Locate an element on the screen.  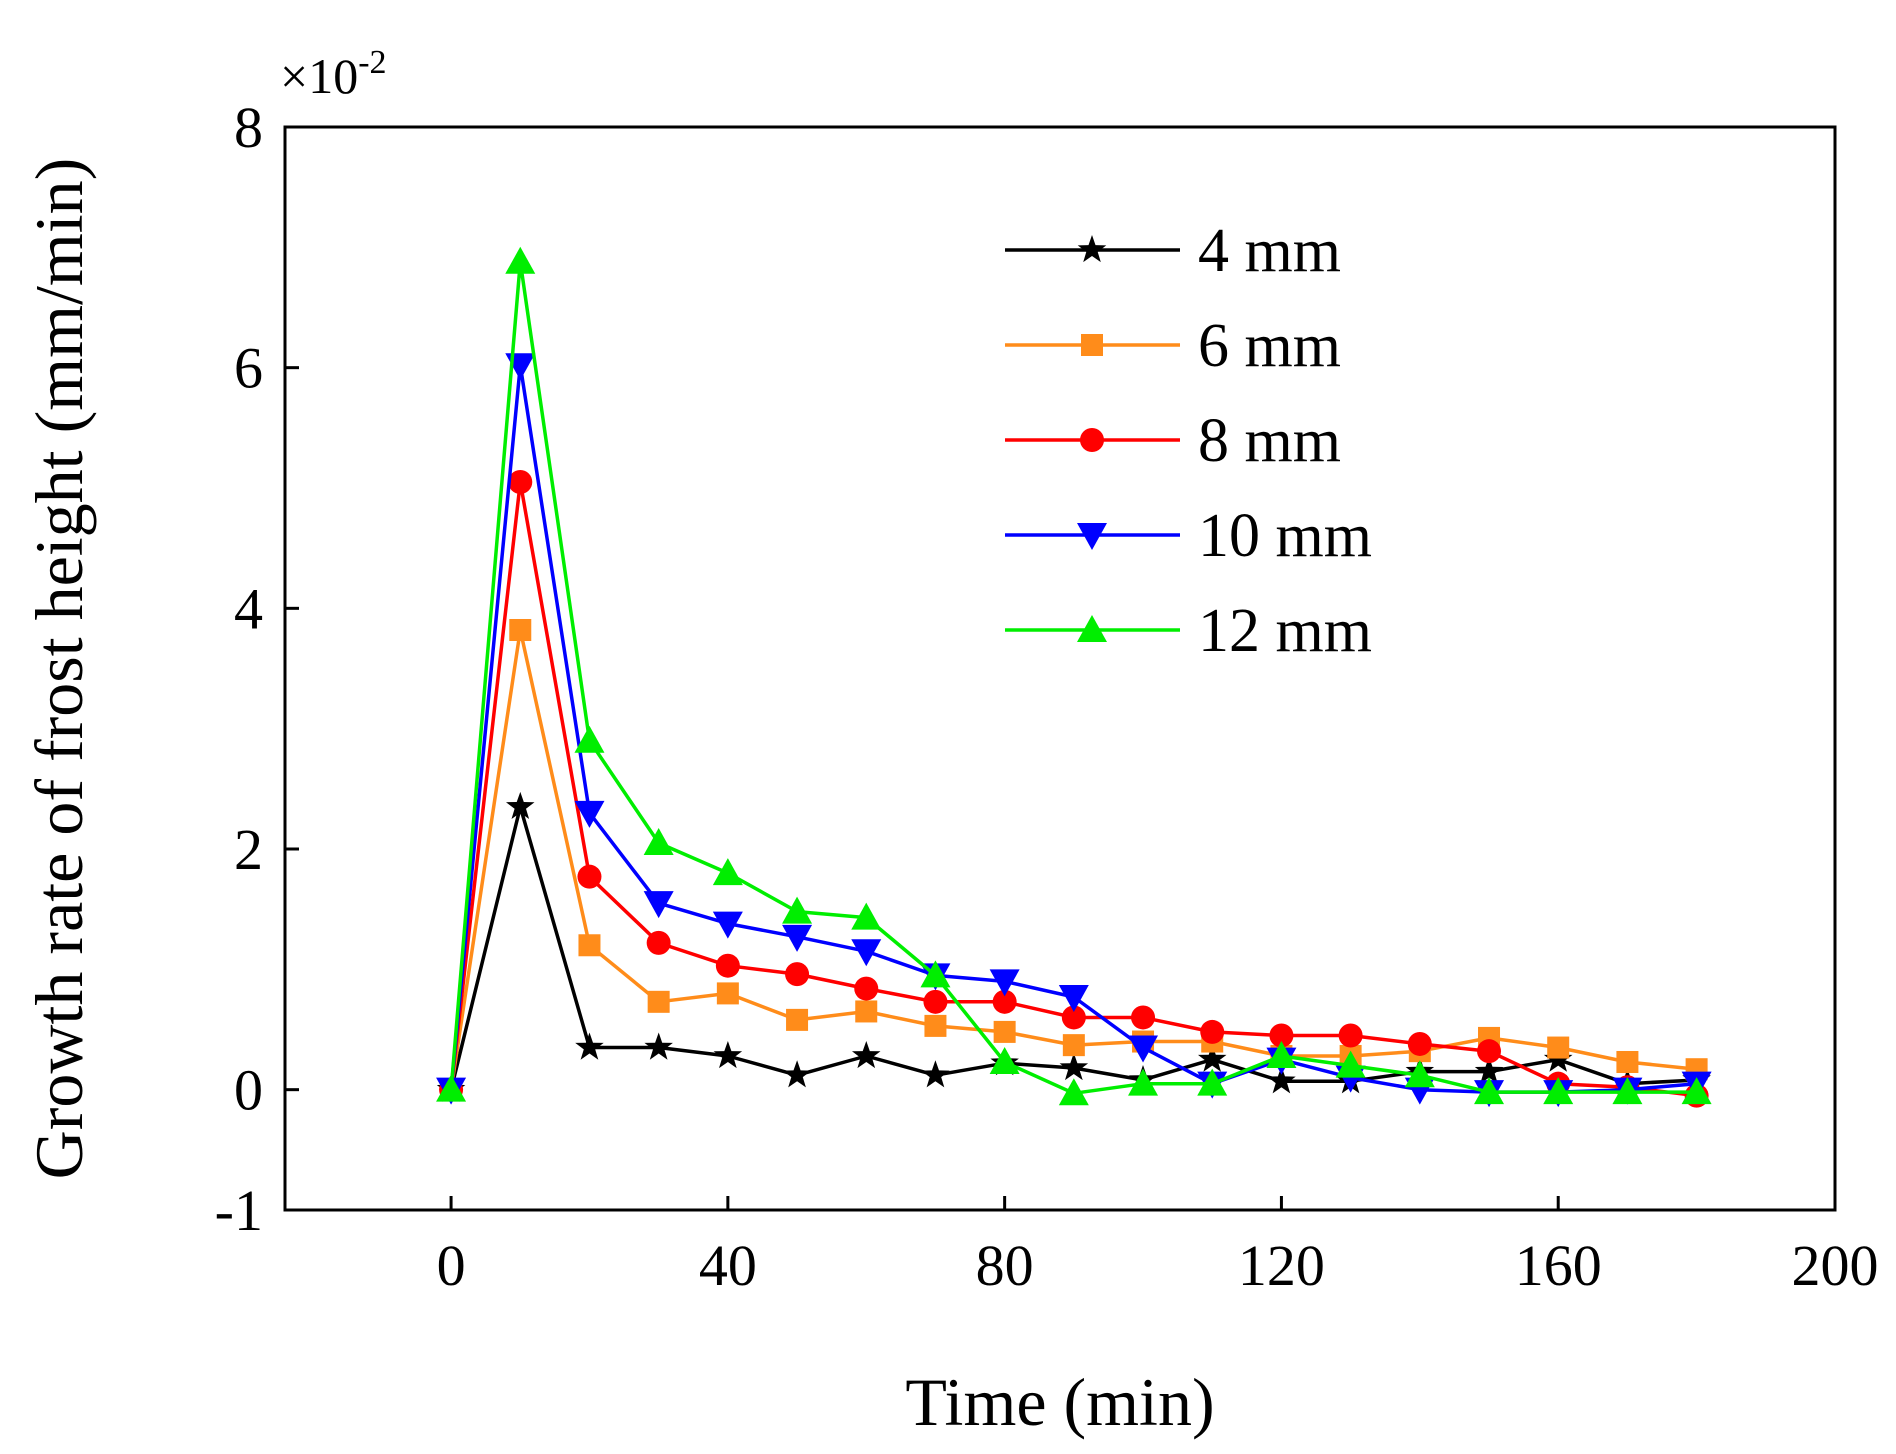
y-axis-scale-label: ×10⁻² is located at coordinates (333, 74).